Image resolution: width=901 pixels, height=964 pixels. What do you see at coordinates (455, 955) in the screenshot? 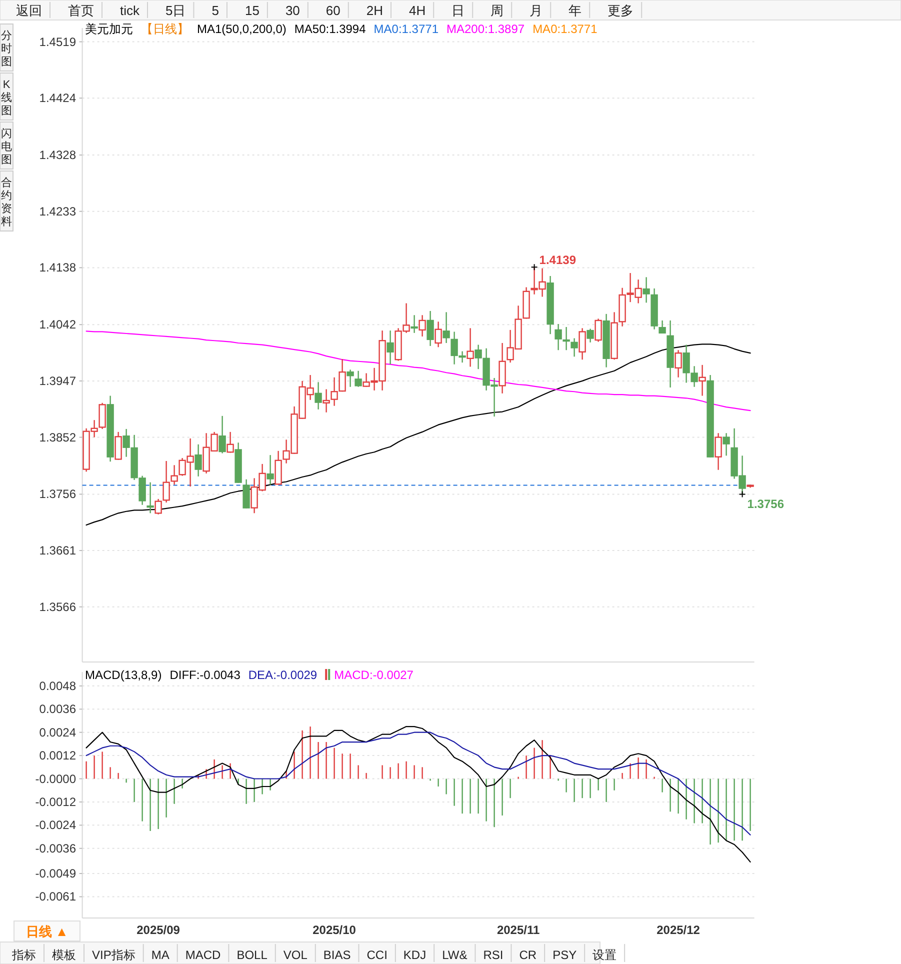
I see `category-label: LW&` at bounding box center [455, 955].